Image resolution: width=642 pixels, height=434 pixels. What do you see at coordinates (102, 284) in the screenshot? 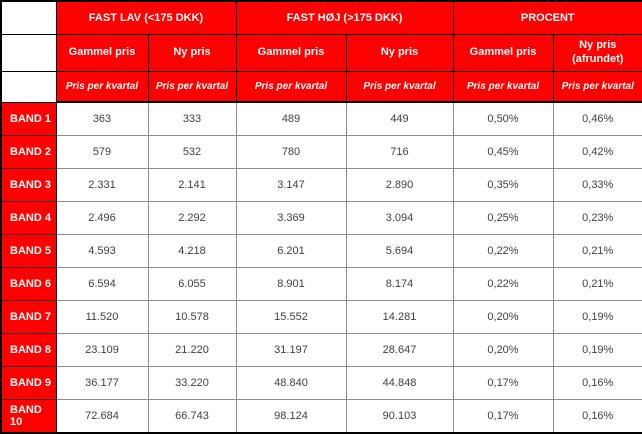
I see `table-cell: 6.594` at bounding box center [102, 284].